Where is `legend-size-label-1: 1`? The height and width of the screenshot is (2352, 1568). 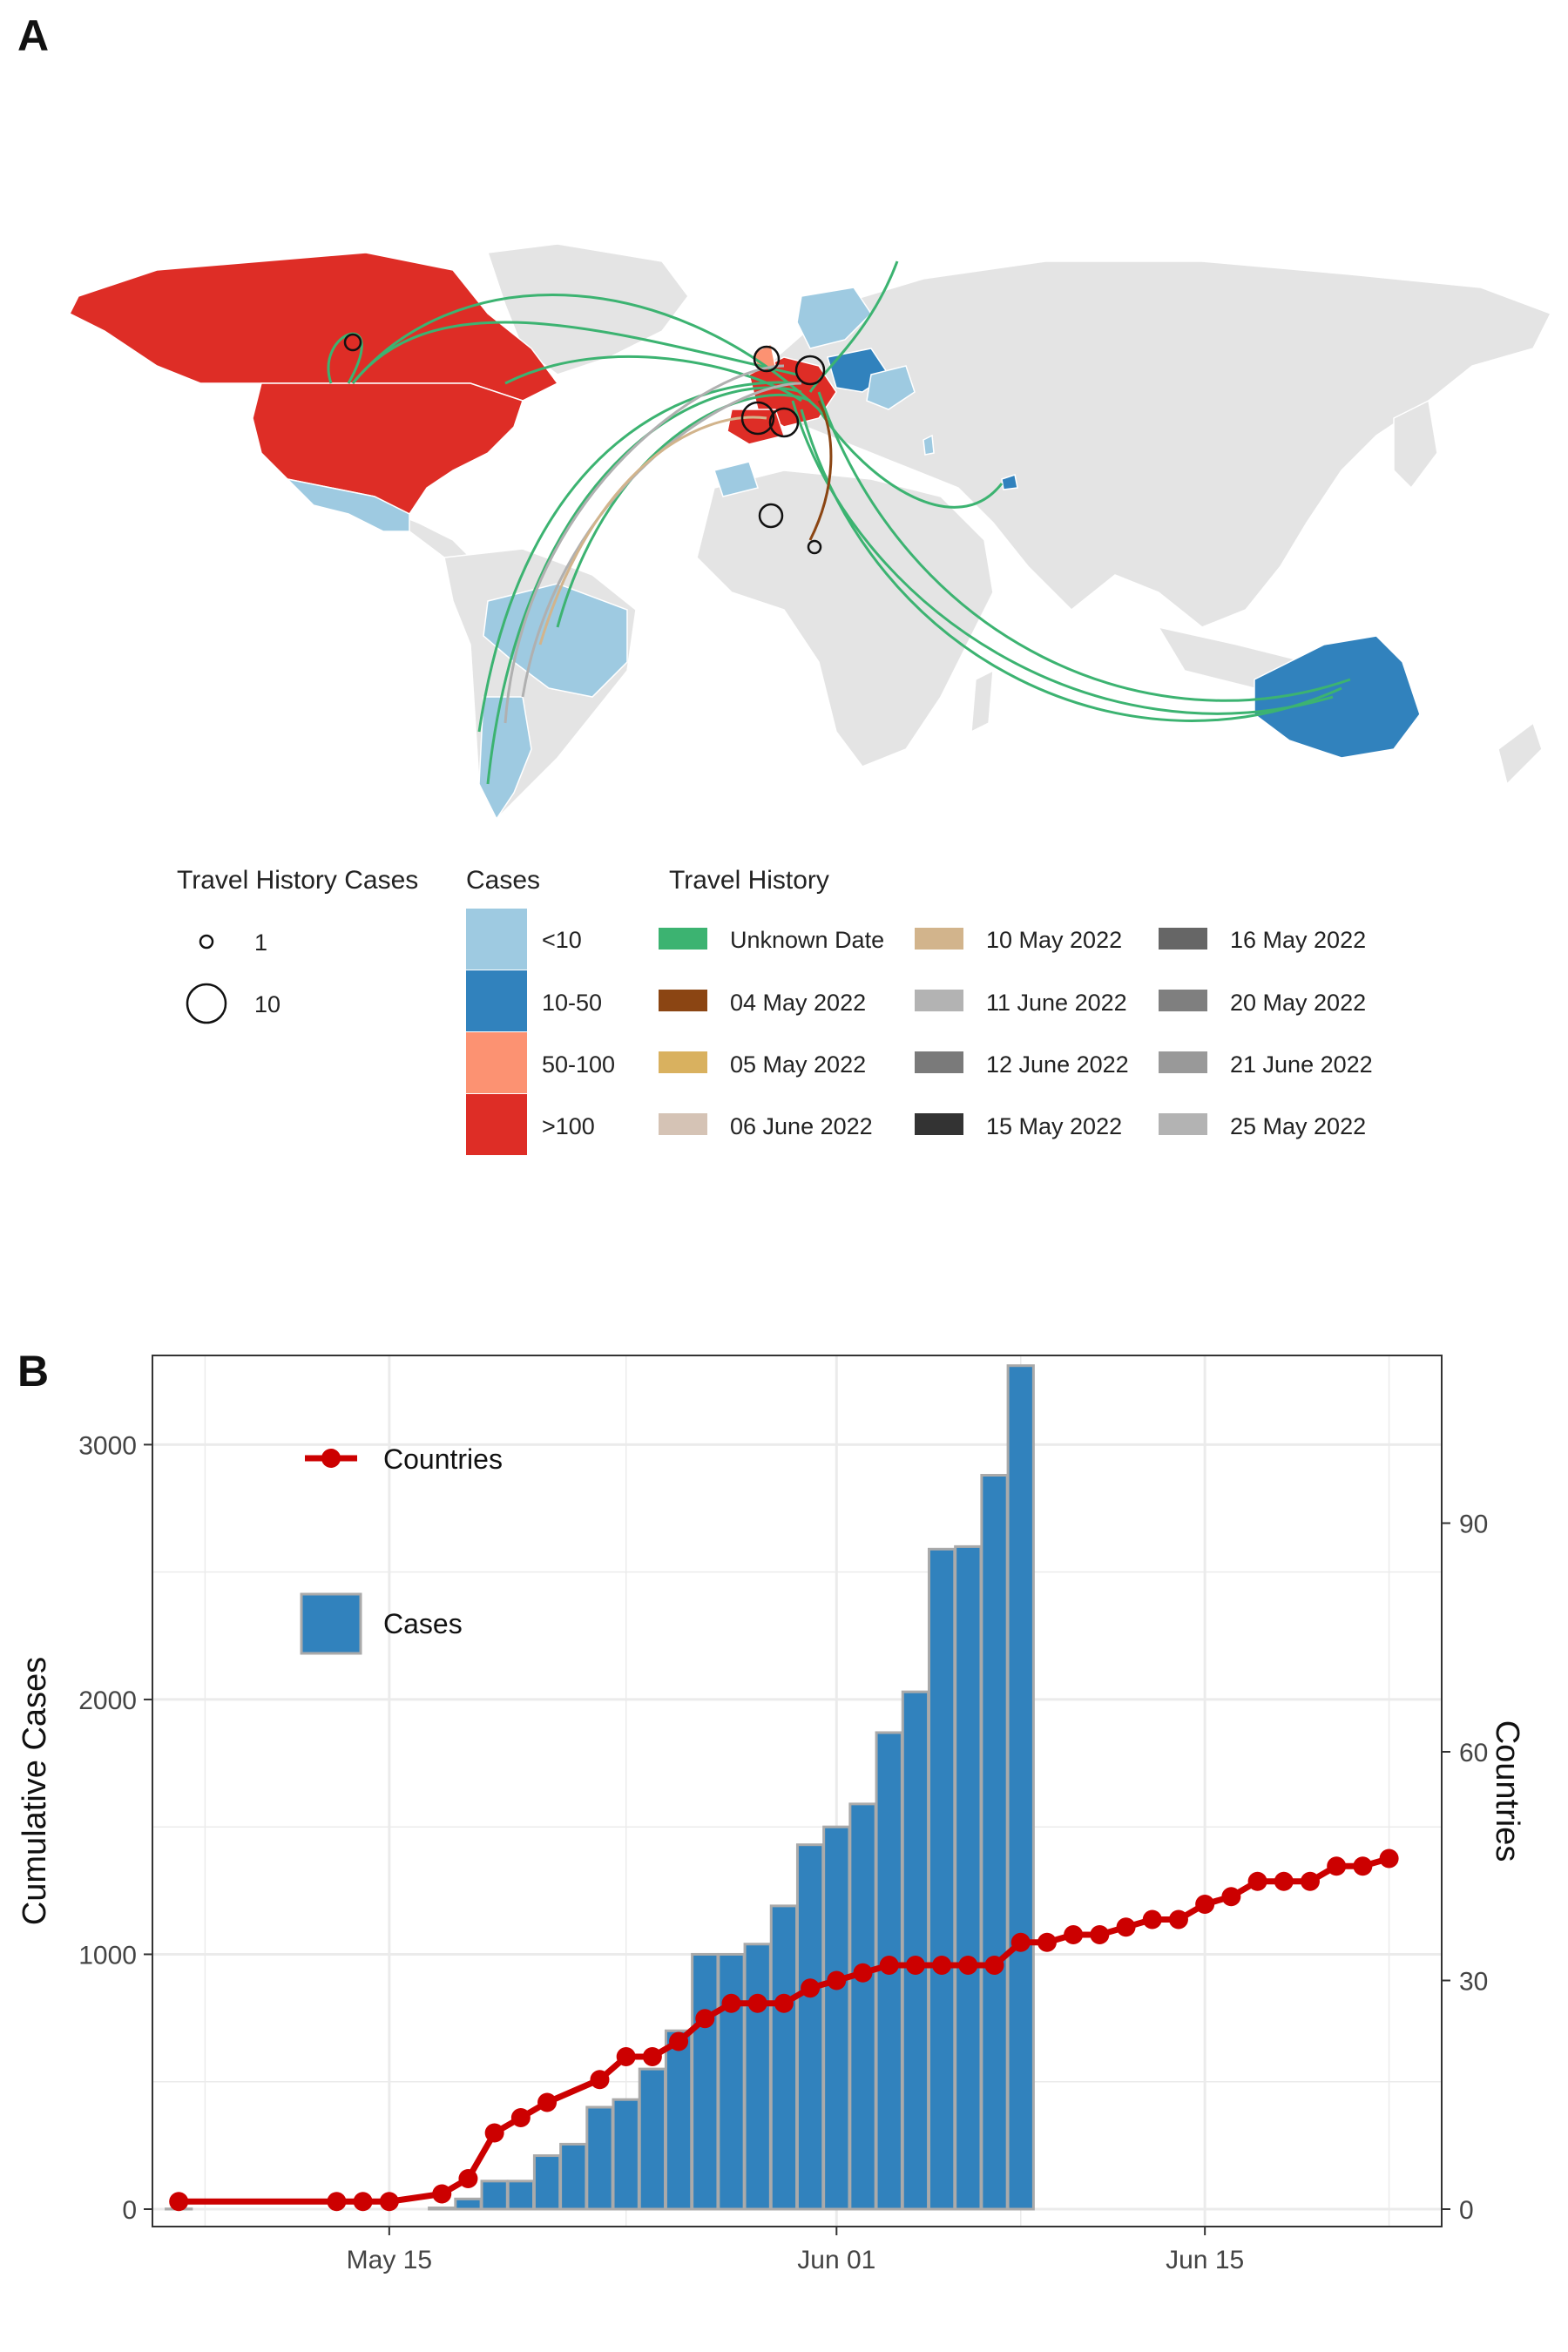 legend-size-label-1: 1 is located at coordinates (260, 943).